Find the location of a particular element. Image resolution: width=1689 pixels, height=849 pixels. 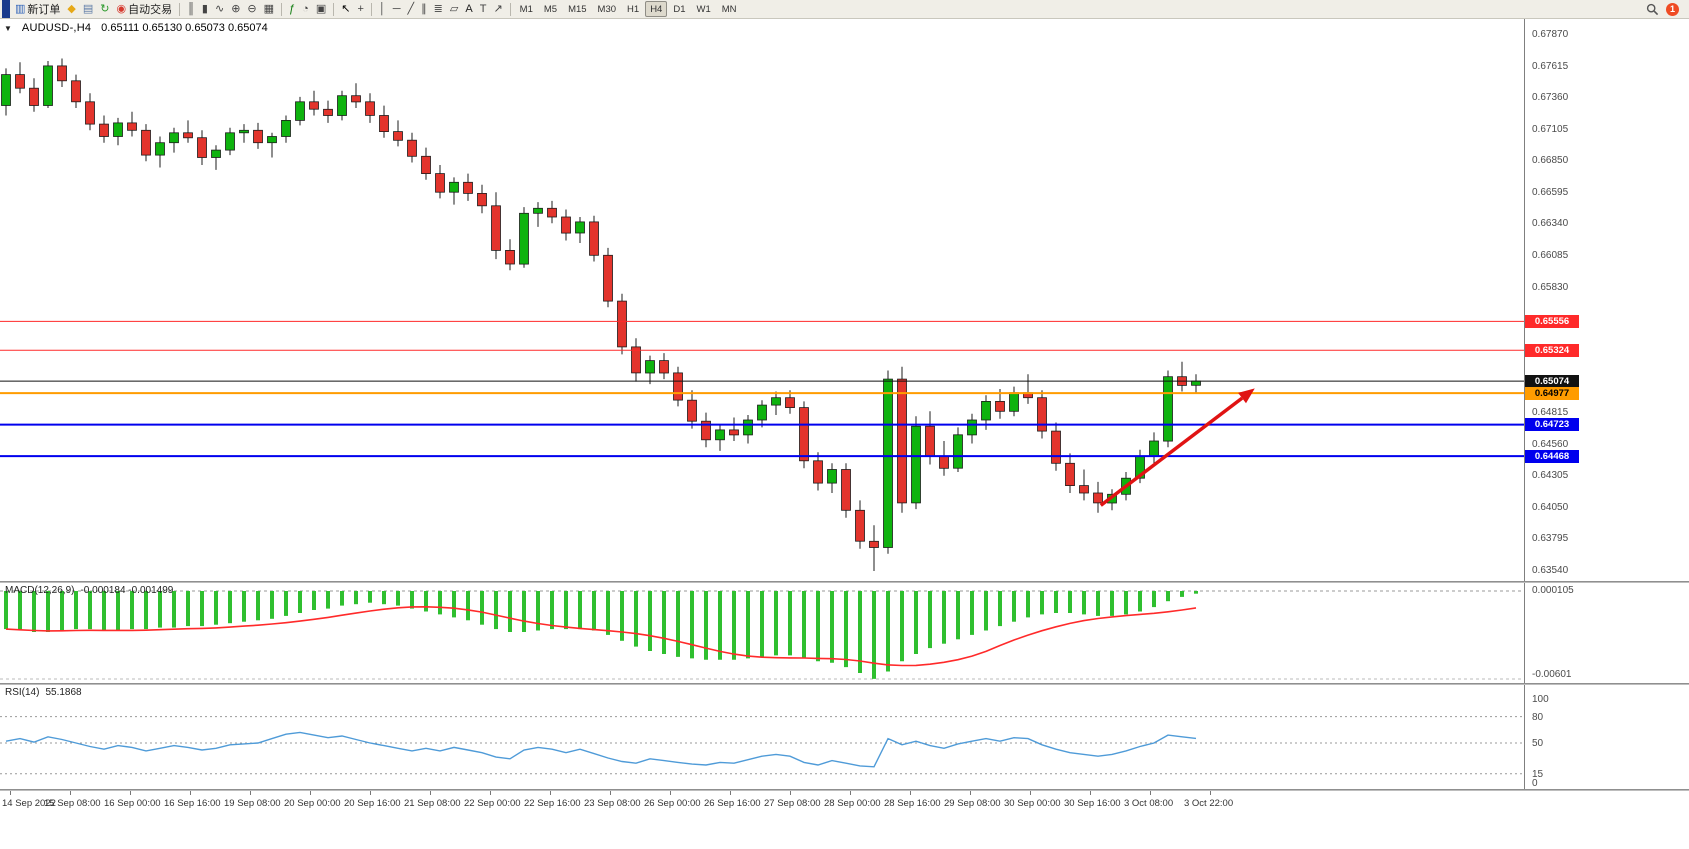

timeframe-m15: M15 is located at coordinates (577, 9).